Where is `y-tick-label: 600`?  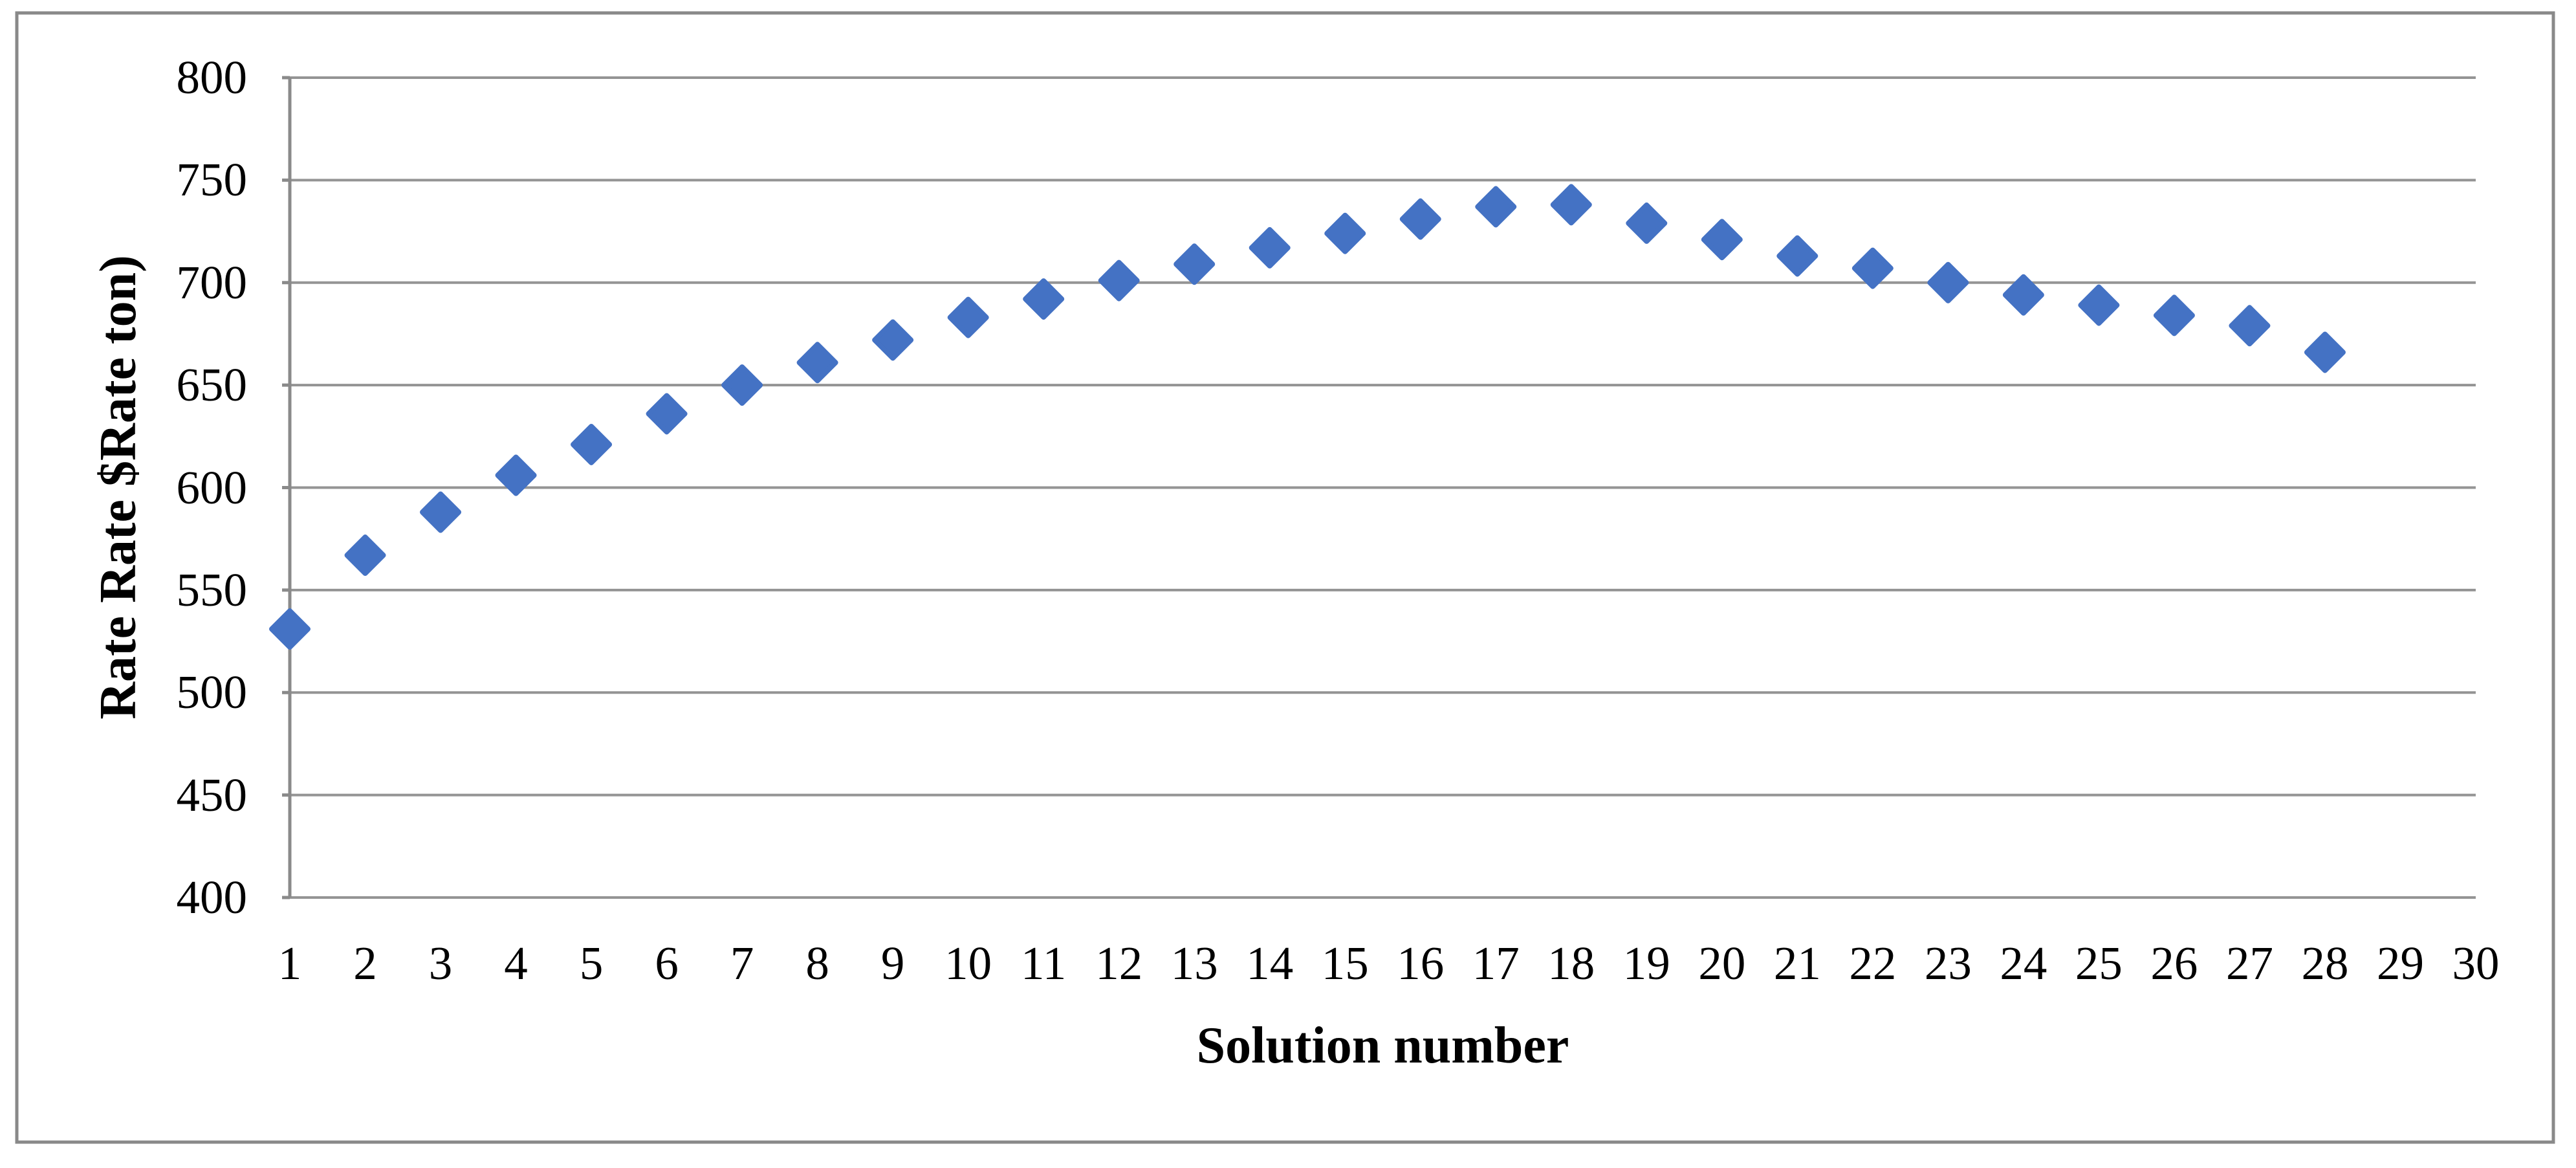
y-tick-label: 600 is located at coordinates (212, 487).